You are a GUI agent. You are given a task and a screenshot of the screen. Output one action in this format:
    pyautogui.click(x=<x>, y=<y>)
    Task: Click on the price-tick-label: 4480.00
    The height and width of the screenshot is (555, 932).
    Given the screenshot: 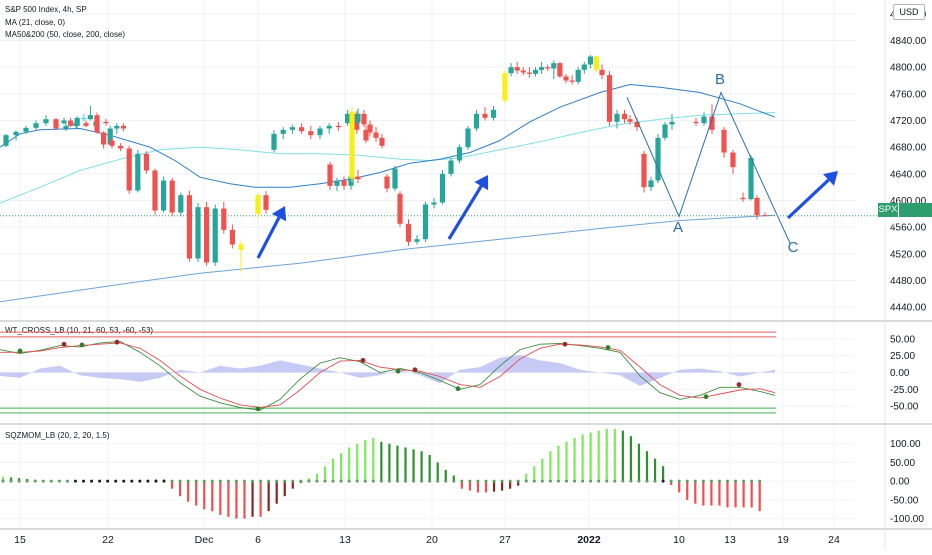 What is the action you would take?
    pyautogui.click(x=908, y=281)
    